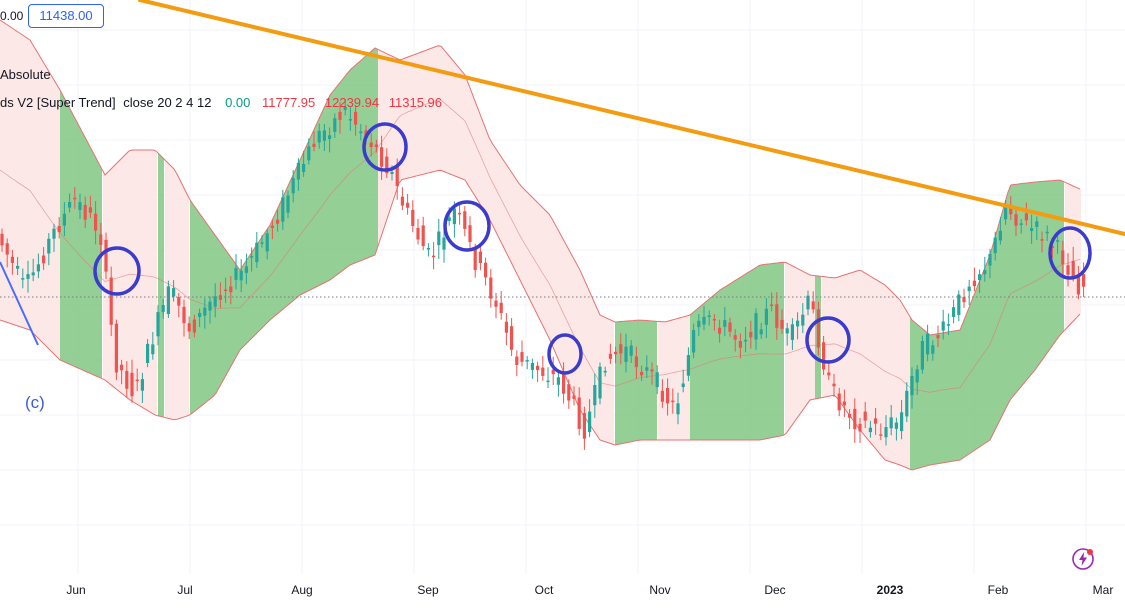  I want to click on x-axis-tick-label: Aug, so click(302, 590).